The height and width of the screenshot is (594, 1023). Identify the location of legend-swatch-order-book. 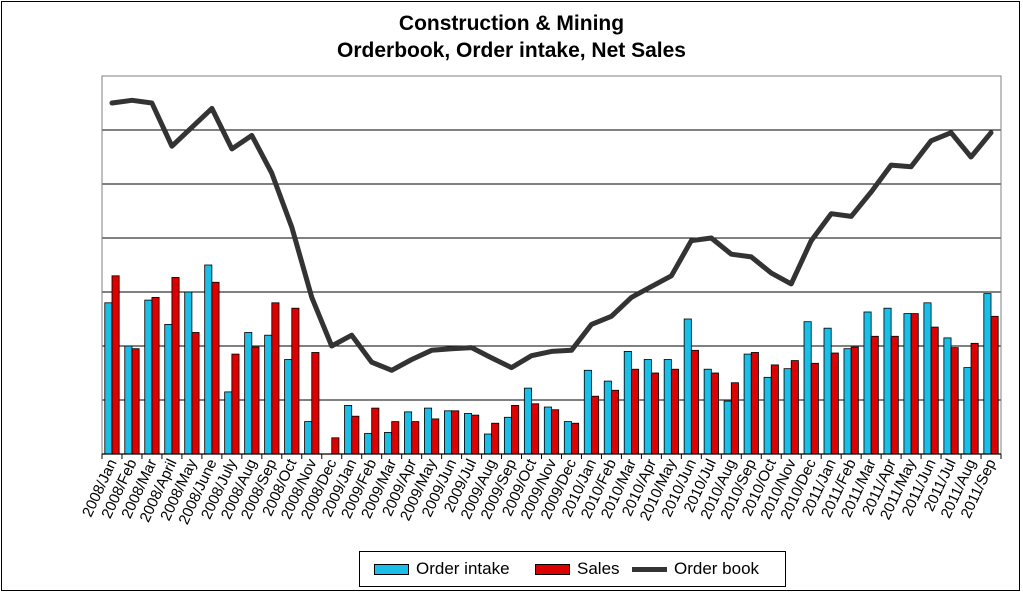
(649, 569).